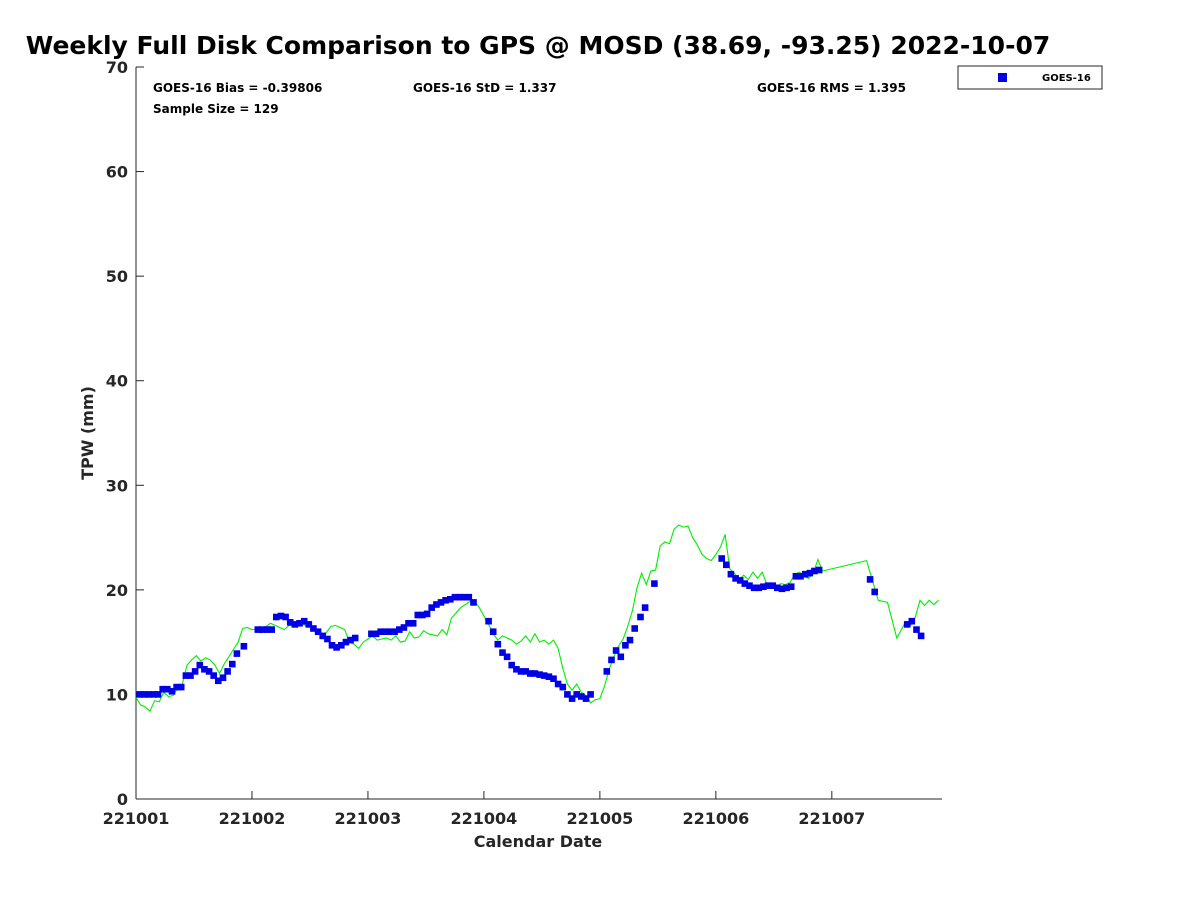 This screenshot has width=1200, height=900. What do you see at coordinates (484, 88) in the screenshot?
I see `stat-std: GOES-16 StD = 1.337` at bounding box center [484, 88].